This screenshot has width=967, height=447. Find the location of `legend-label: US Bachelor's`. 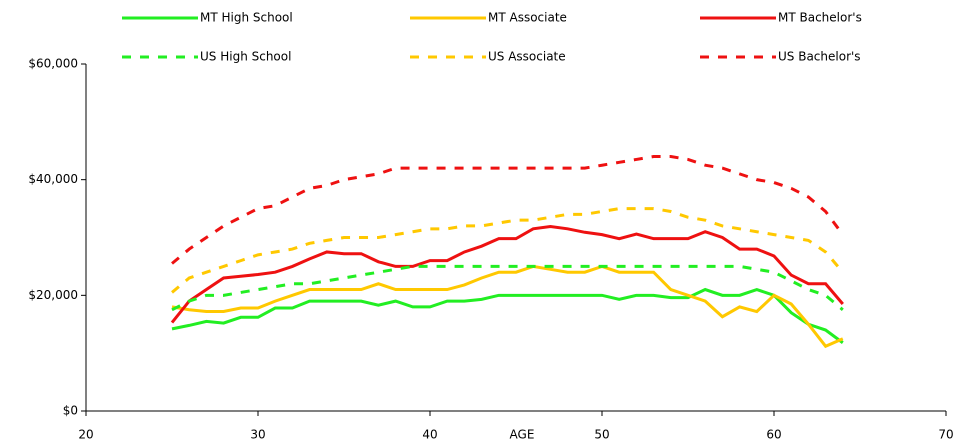

legend-label: US Bachelor's is located at coordinates (819, 57).